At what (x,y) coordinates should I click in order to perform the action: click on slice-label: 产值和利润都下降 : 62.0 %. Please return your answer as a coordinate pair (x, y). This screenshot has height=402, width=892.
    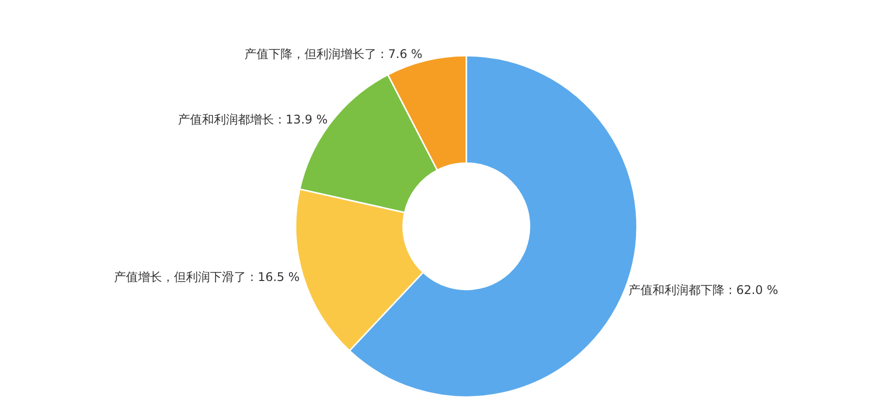
    Looking at the image, I should click on (703, 290).